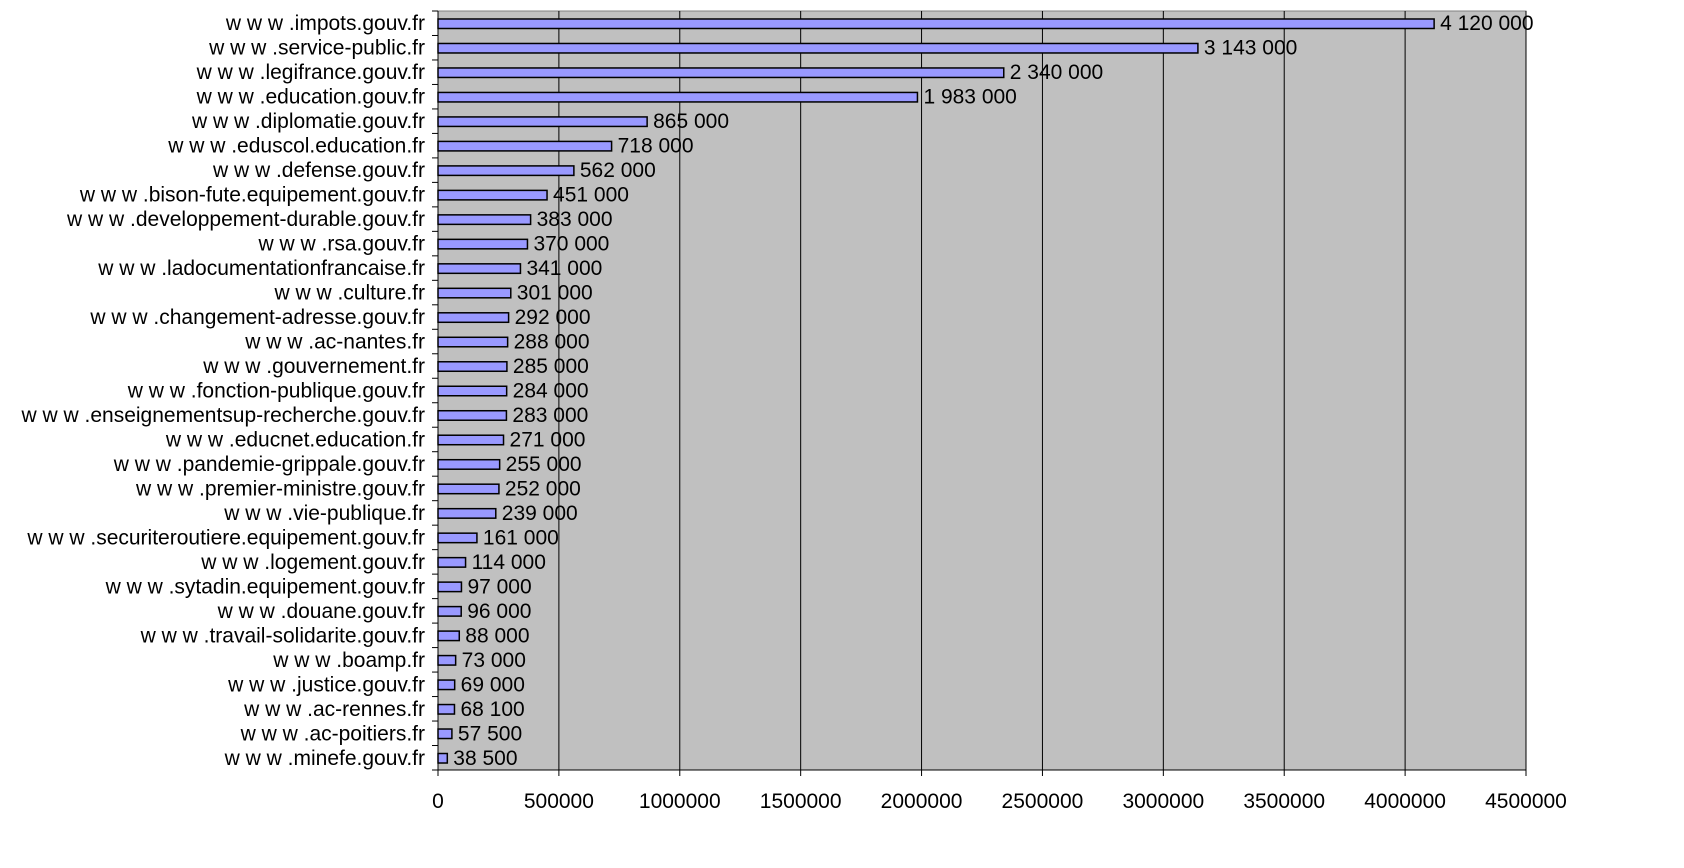 The width and height of the screenshot is (1684, 868). I want to click on data-label: 451 000, so click(591, 195).